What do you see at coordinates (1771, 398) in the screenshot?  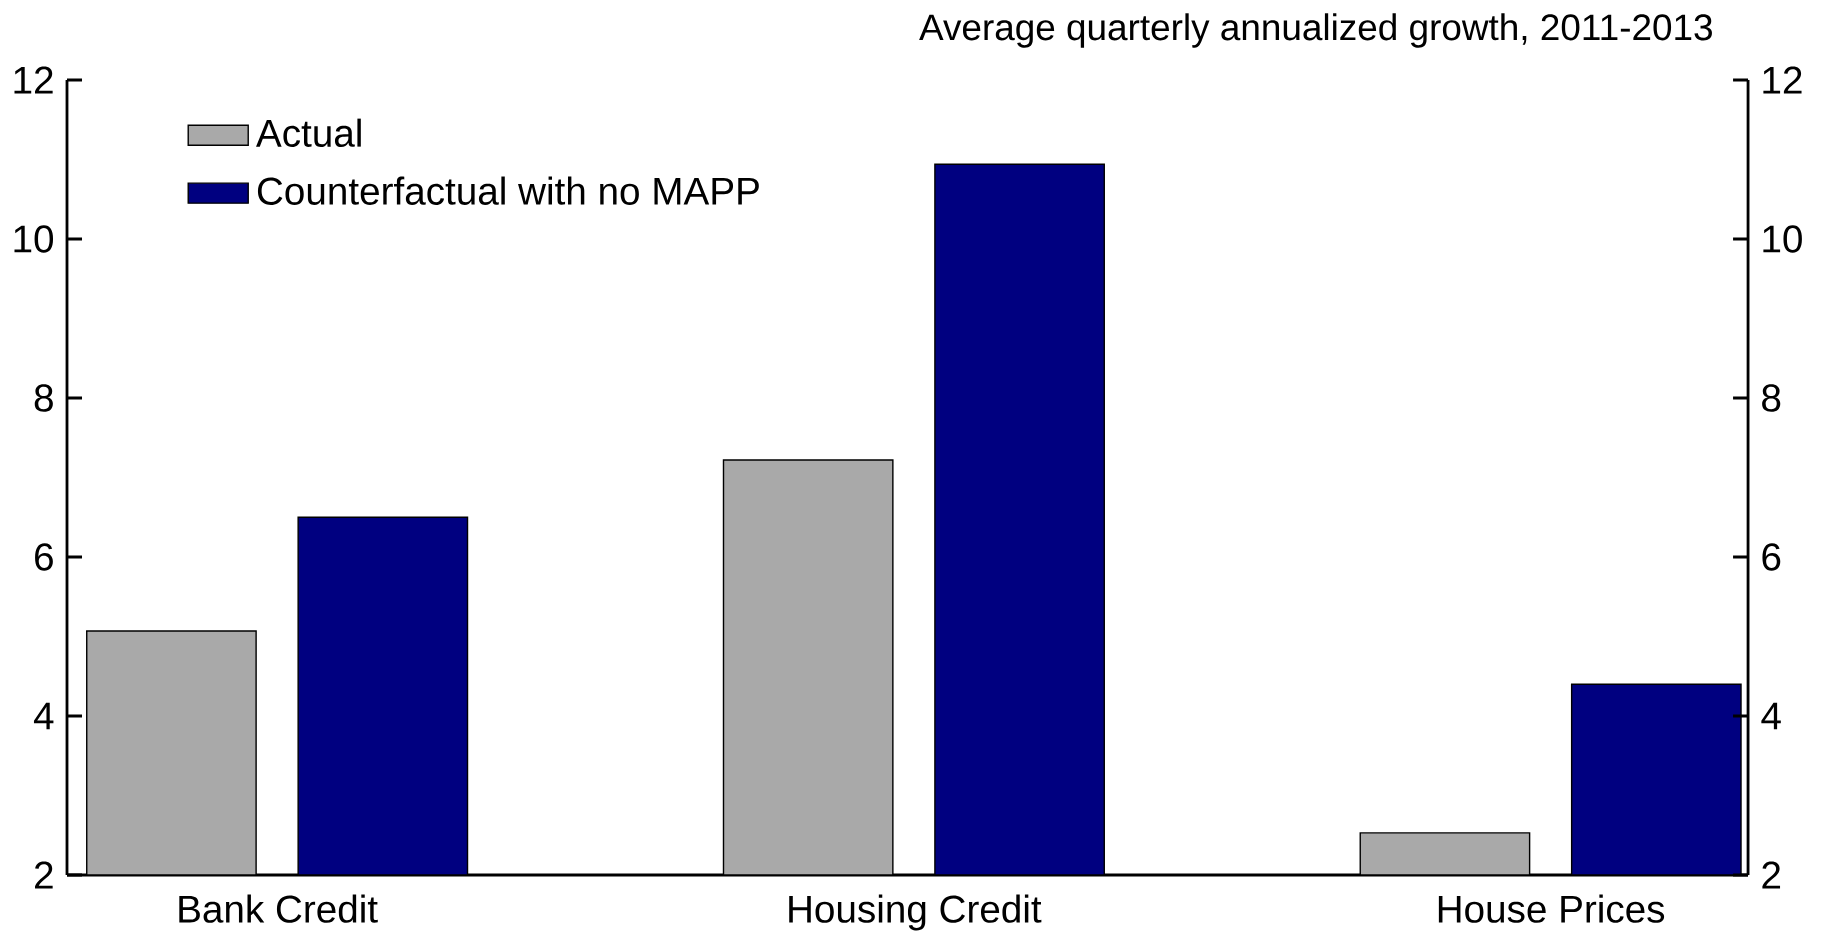 I see `y-tick-label: 8` at bounding box center [1771, 398].